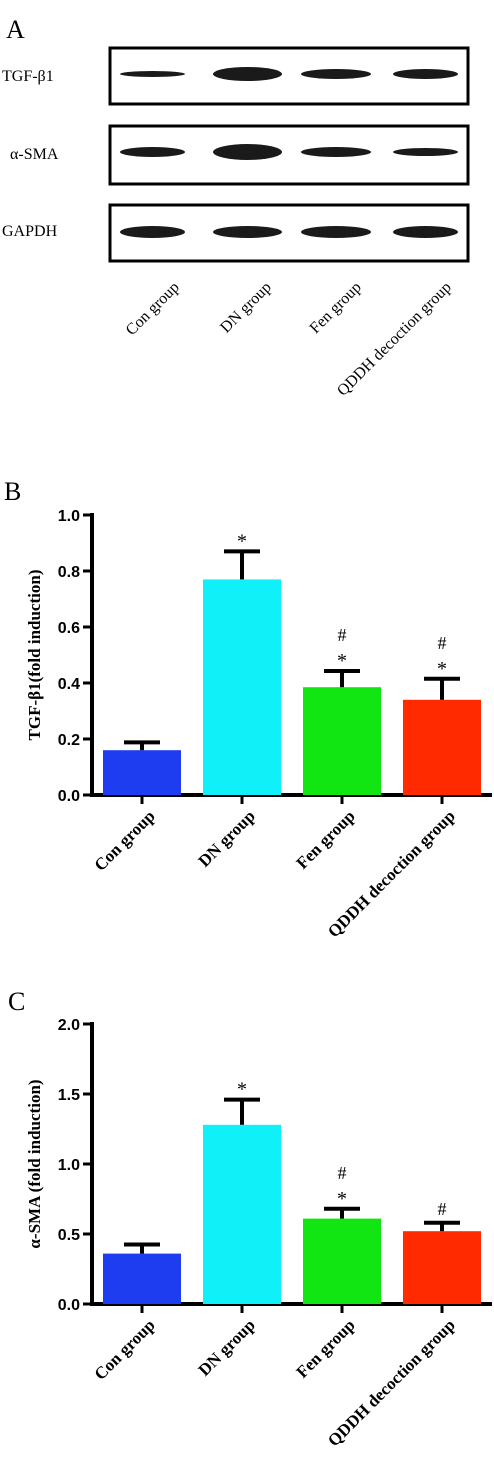 This screenshot has height=1474, width=494. Describe the element at coordinates (16, 1001) in the screenshot. I see `panel-c-label: C` at that location.